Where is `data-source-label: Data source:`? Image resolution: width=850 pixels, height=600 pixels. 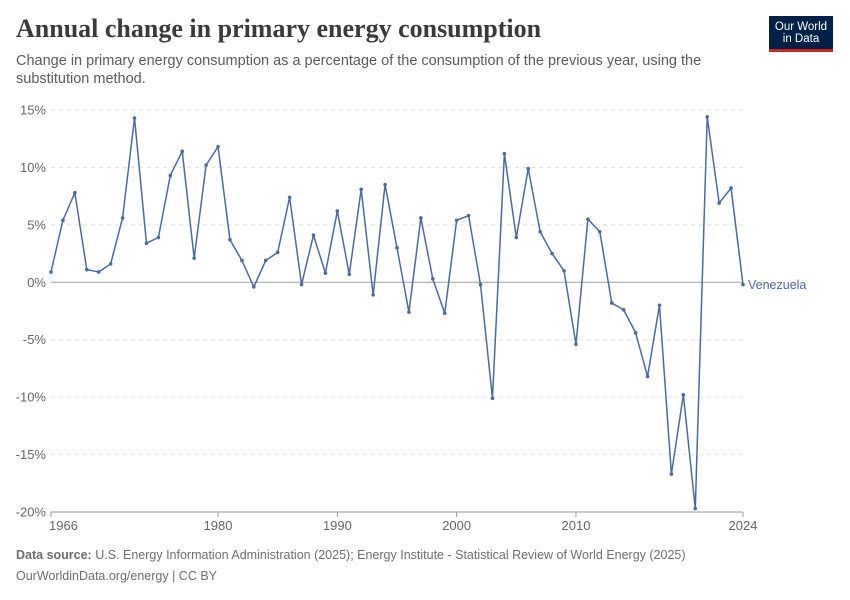
data-source-label: Data source: is located at coordinates (54, 555).